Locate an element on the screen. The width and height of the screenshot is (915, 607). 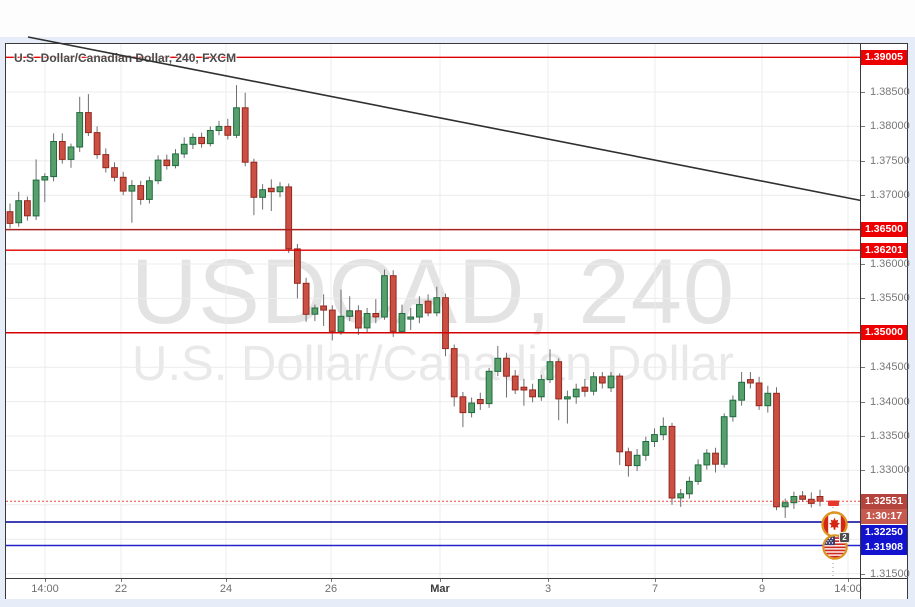
time-axis-label: 22 is located at coordinates (121, 589).